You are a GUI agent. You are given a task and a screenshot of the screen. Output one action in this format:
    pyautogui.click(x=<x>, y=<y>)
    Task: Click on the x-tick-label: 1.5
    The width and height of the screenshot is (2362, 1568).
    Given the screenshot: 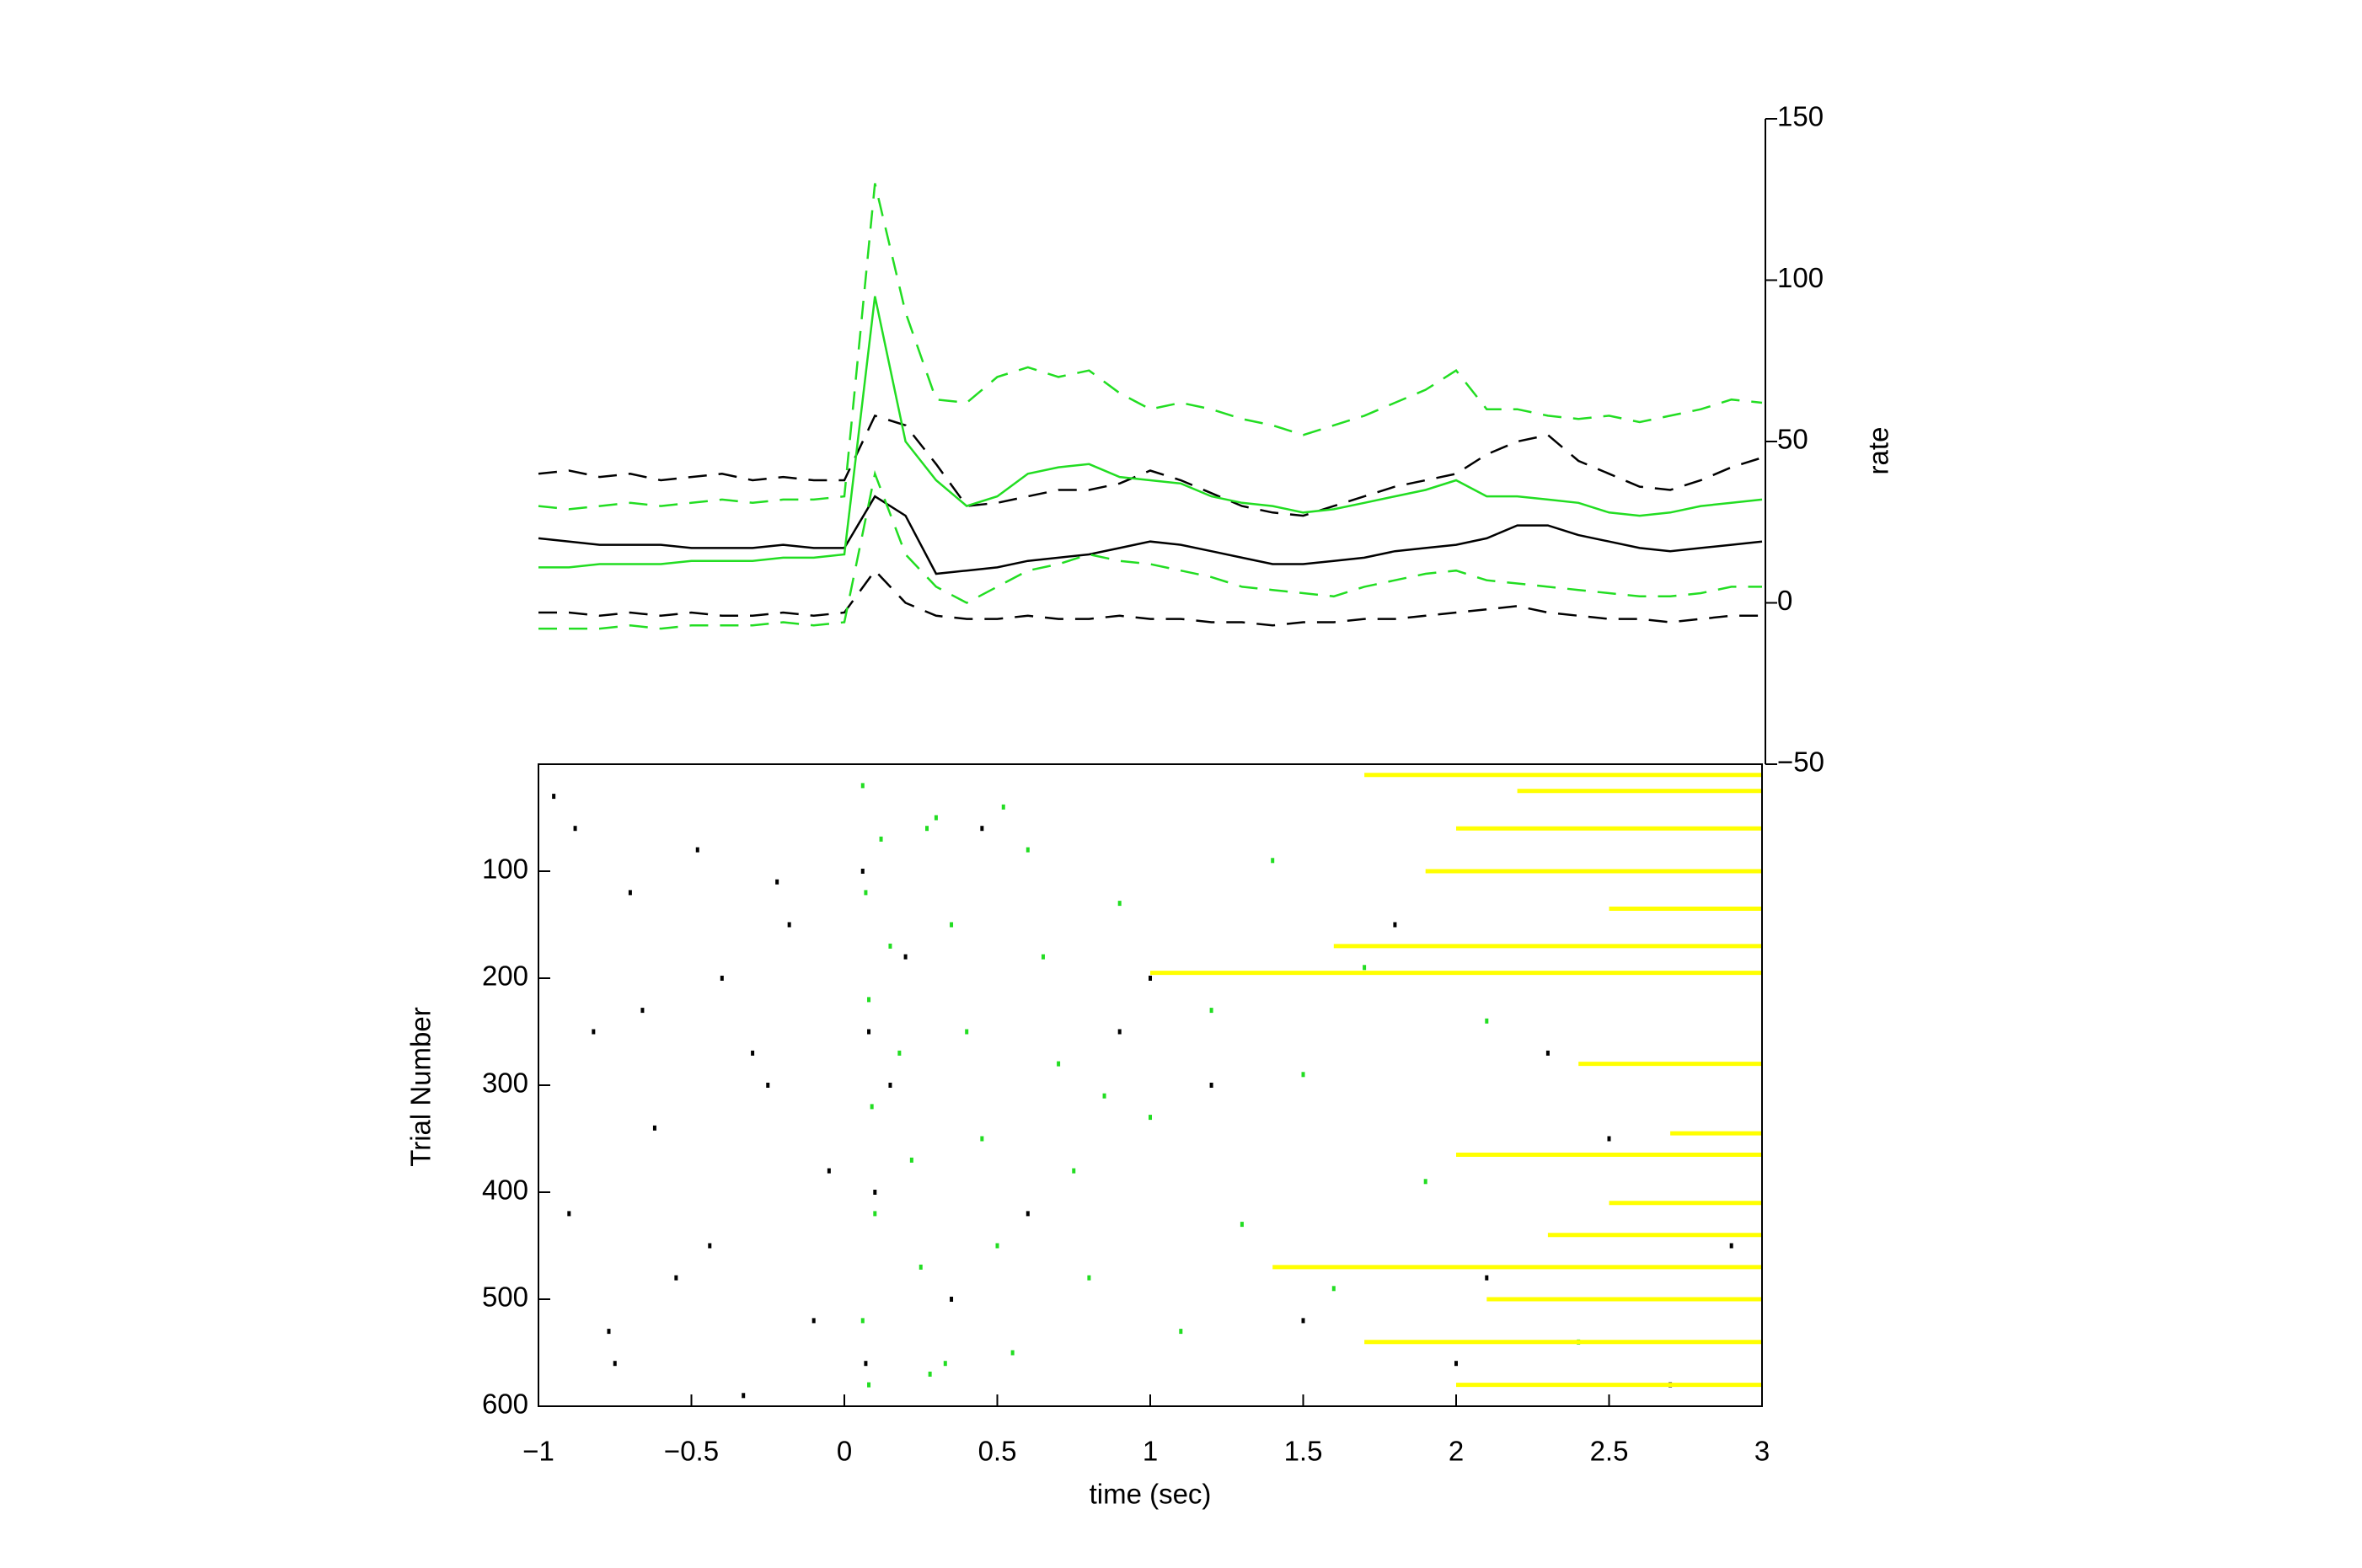 What is the action you would take?
    pyautogui.click(x=1304, y=1451)
    